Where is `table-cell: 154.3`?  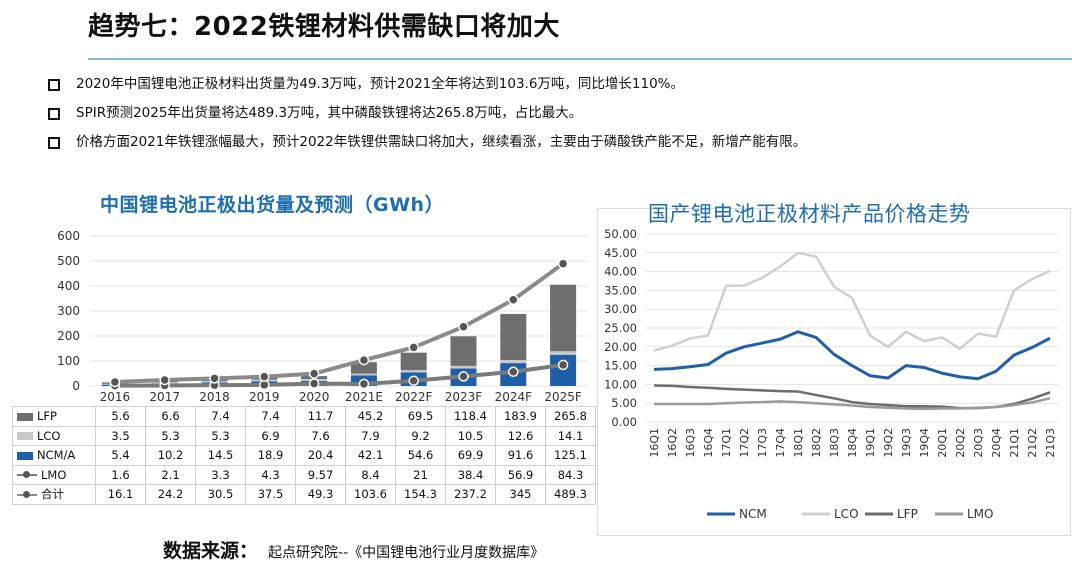 table-cell: 154.3 is located at coordinates (420, 494).